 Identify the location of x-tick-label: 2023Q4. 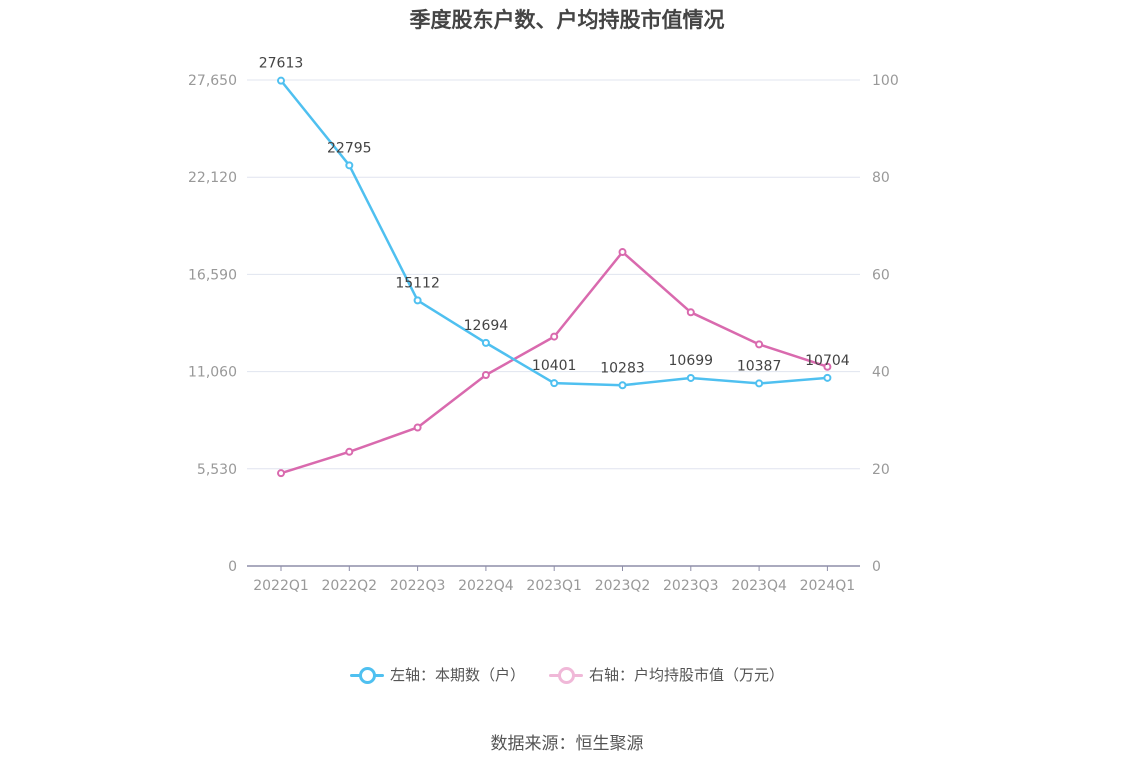
(759, 586).